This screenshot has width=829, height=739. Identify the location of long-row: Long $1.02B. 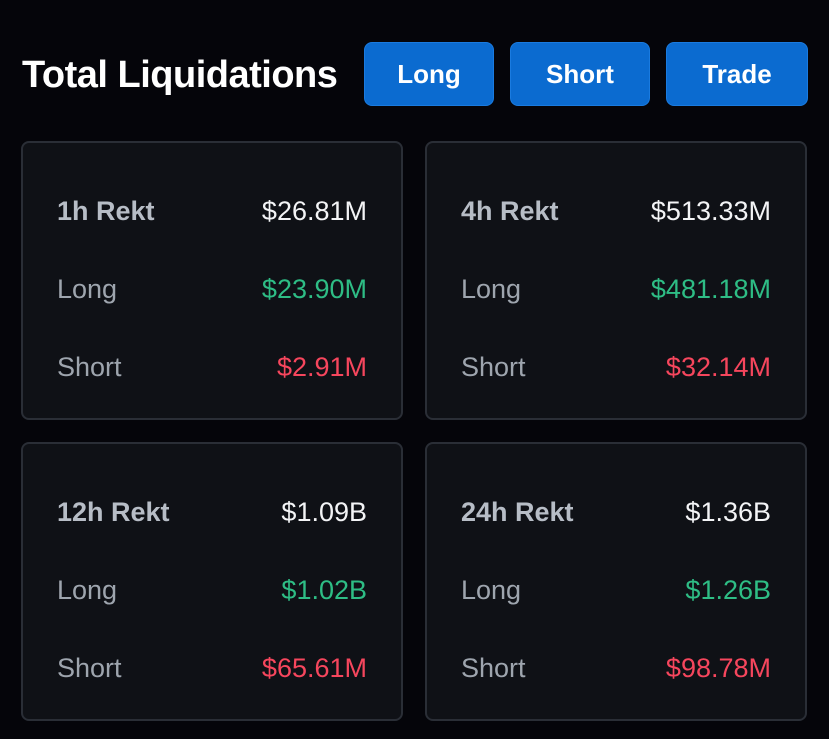
(212, 590).